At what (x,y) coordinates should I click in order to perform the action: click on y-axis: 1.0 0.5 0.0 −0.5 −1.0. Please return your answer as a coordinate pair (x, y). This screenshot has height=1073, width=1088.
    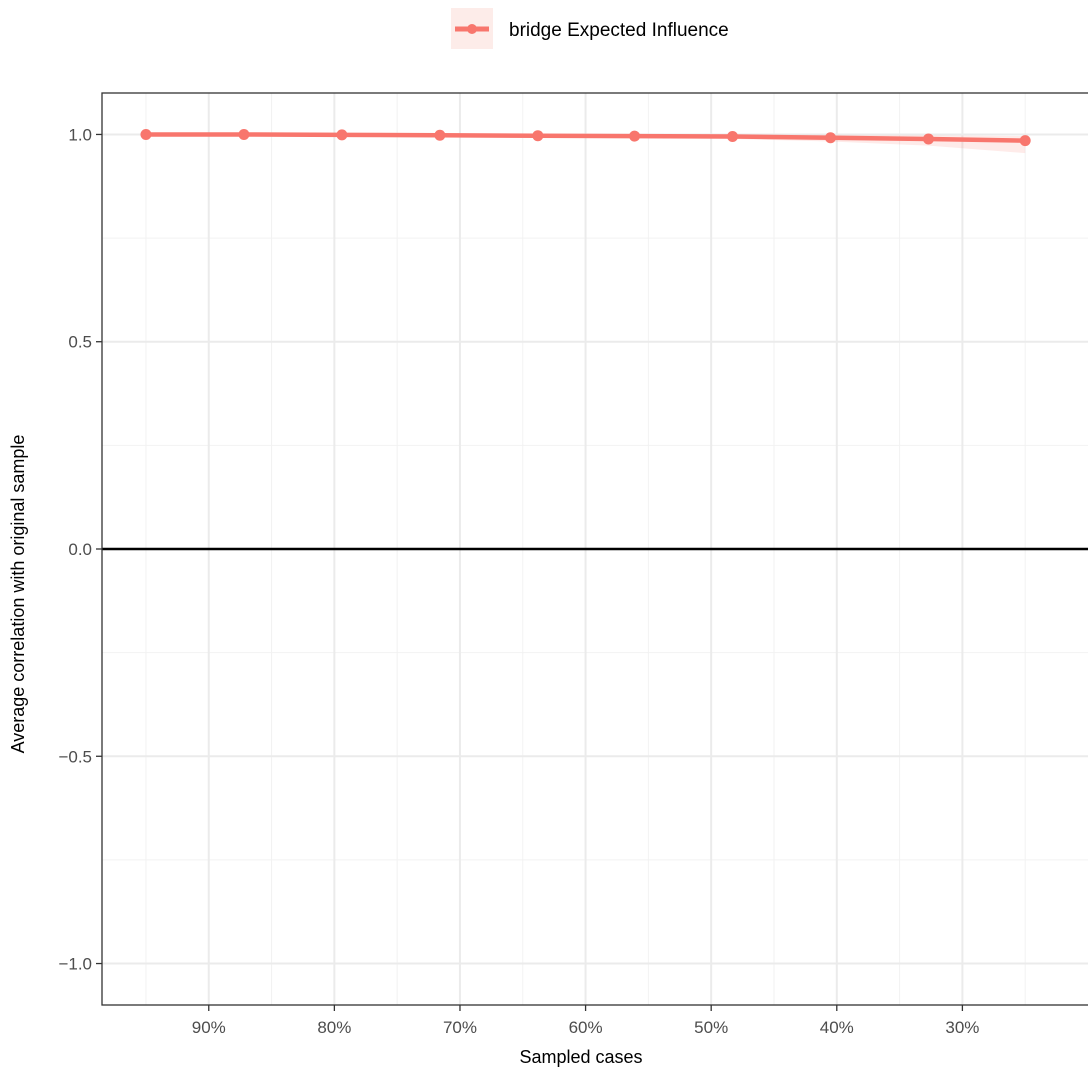
    Looking at the image, I should click on (80, 549).